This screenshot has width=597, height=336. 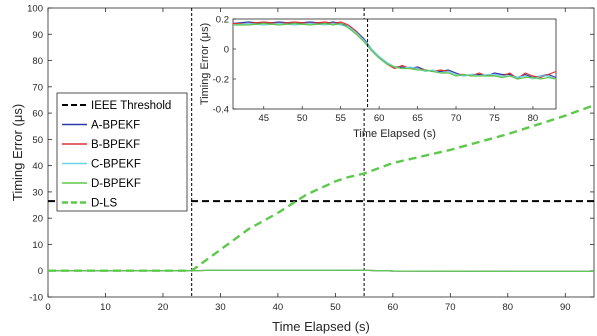 I want to click on series-line-d-bpekf, so click(x=321, y=270).